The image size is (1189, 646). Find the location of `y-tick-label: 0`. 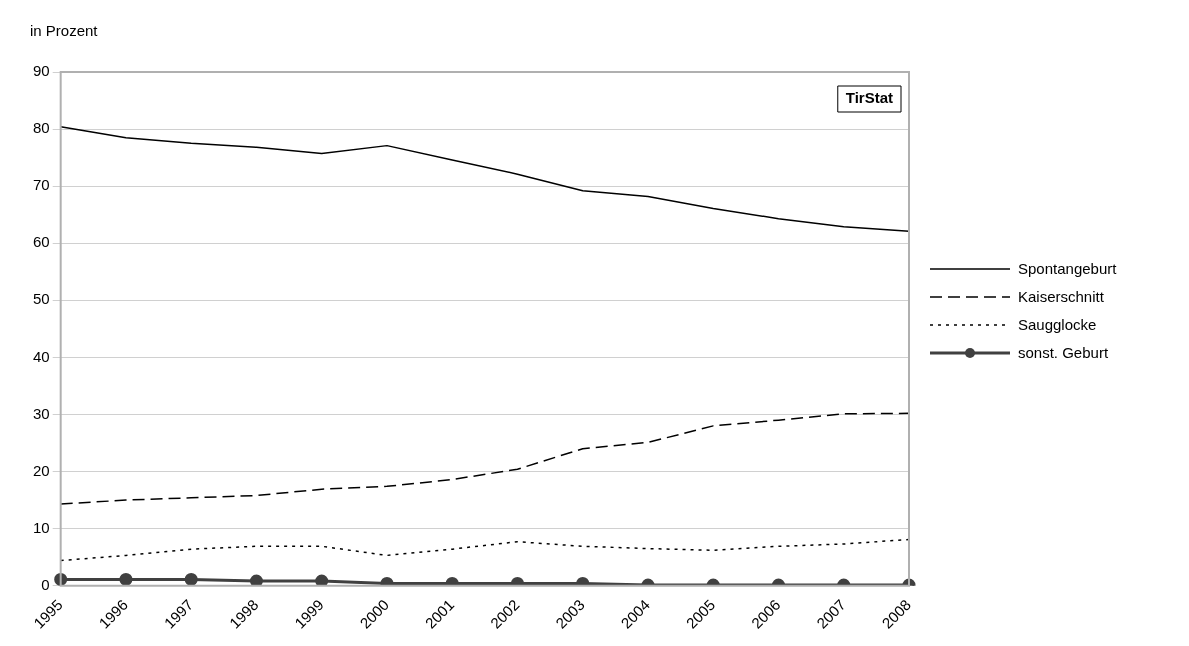

y-tick-label: 0 is located at coordinates (45, 584).